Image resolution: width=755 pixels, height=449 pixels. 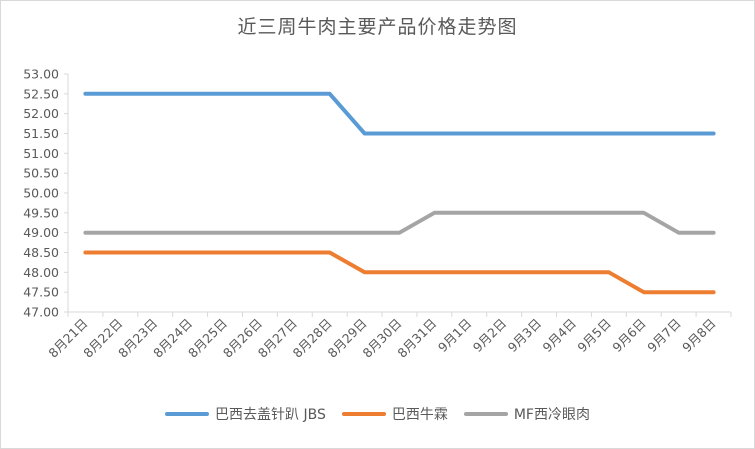 I want to click on x-tick-label: 9月8日, so click(x=699, y=336).